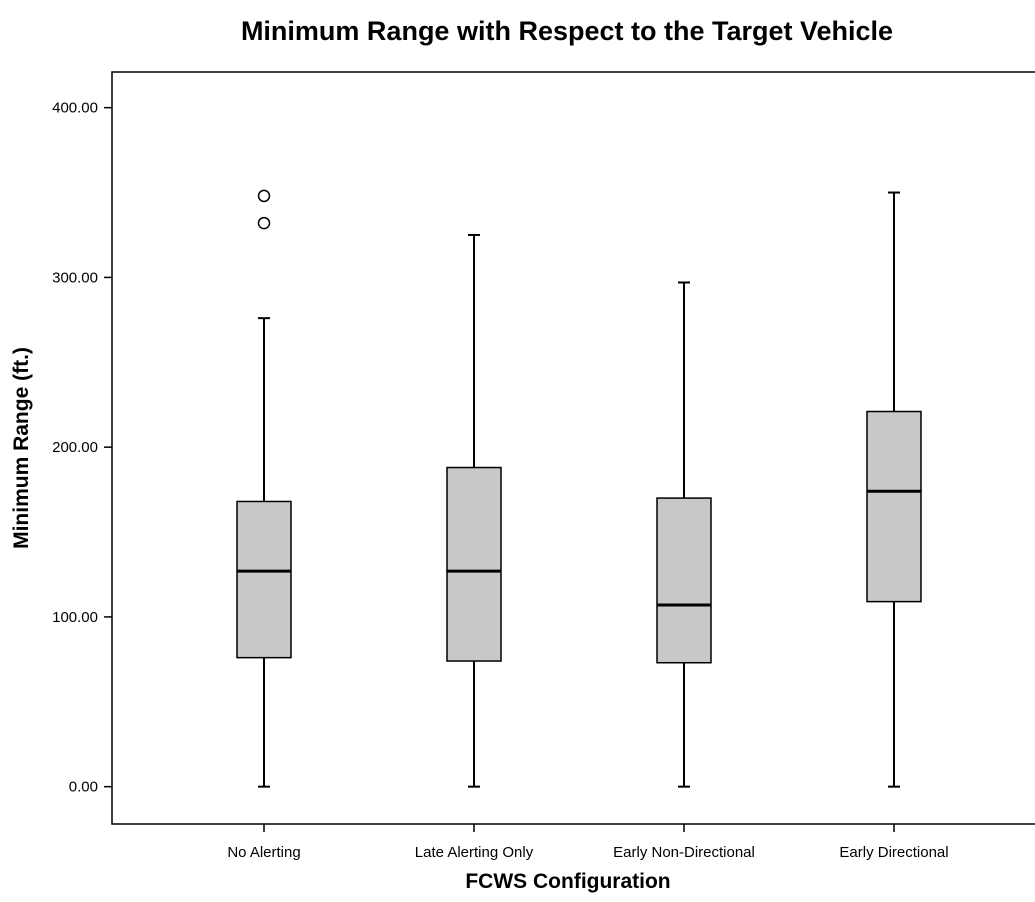 Image resolution: width=1035 pixels, height=902 pixels. What do you see at coordinates (75, 108) in the screenshot?
I see `y-tick-label: 400.00` at bounding box center [75, 108].